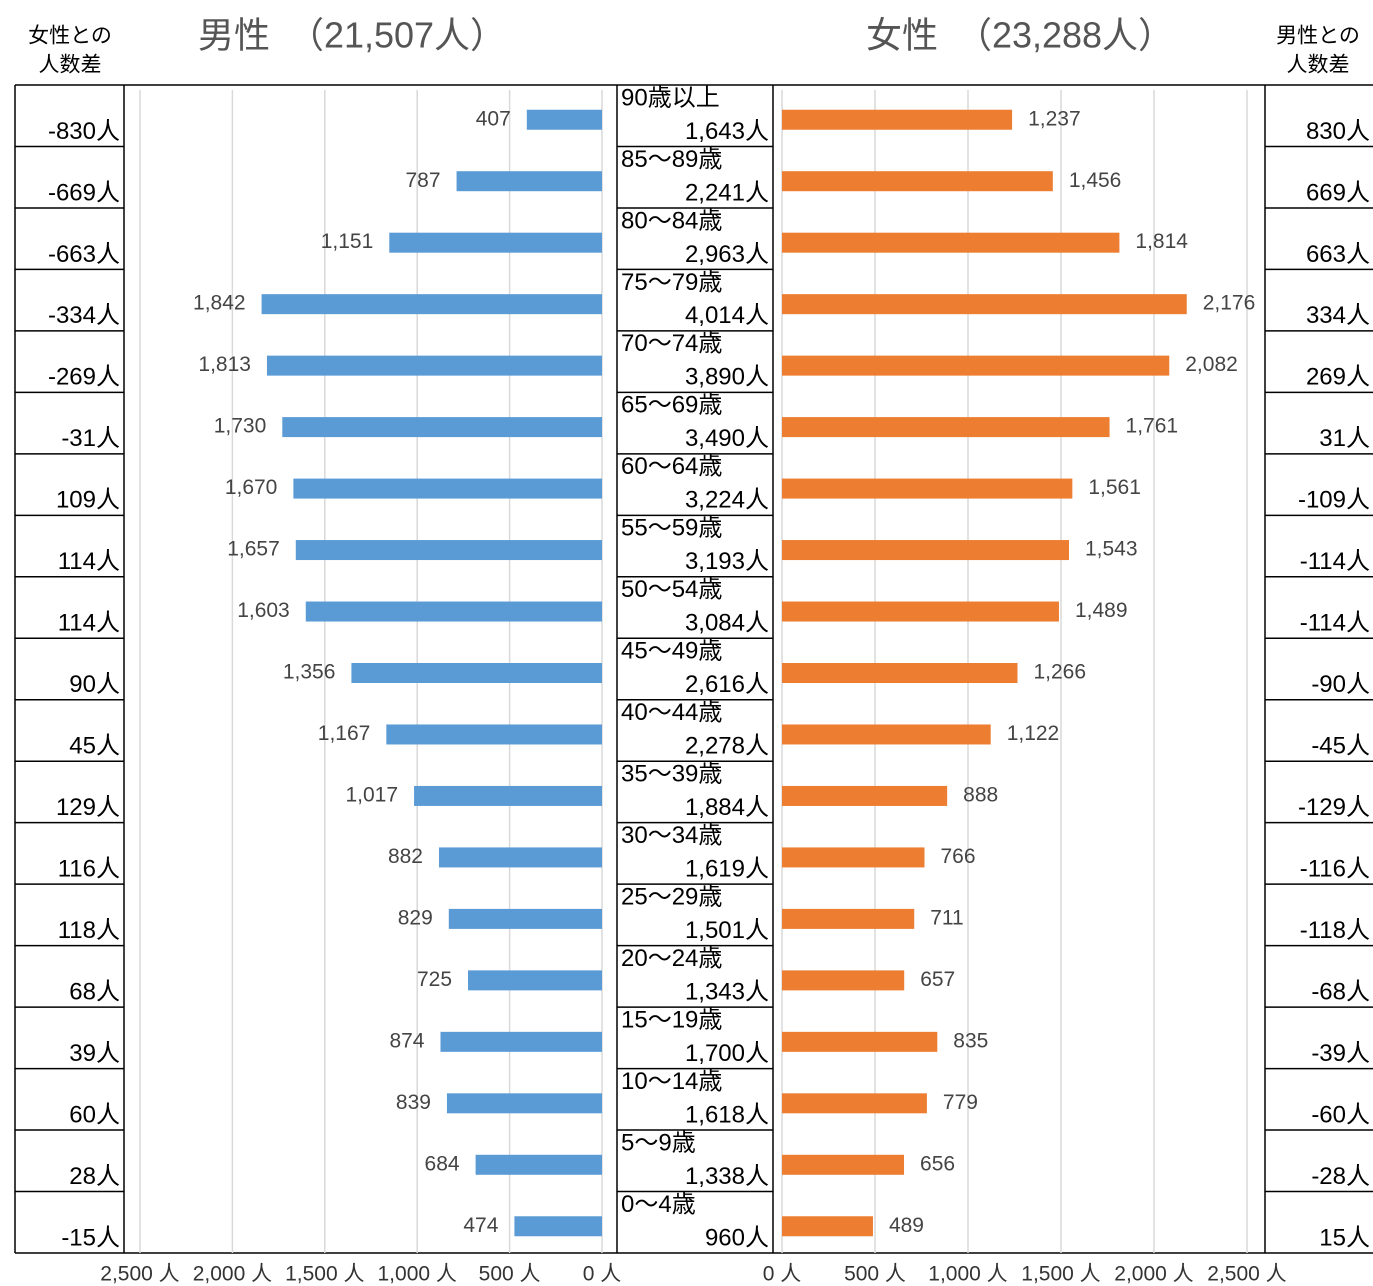 The height and width of the screenshot is (1286, 1373). What do you see at coordinates (89, 623) in the screenshot?
I see `diff-label: 114人` at bounding box center [89, 623].